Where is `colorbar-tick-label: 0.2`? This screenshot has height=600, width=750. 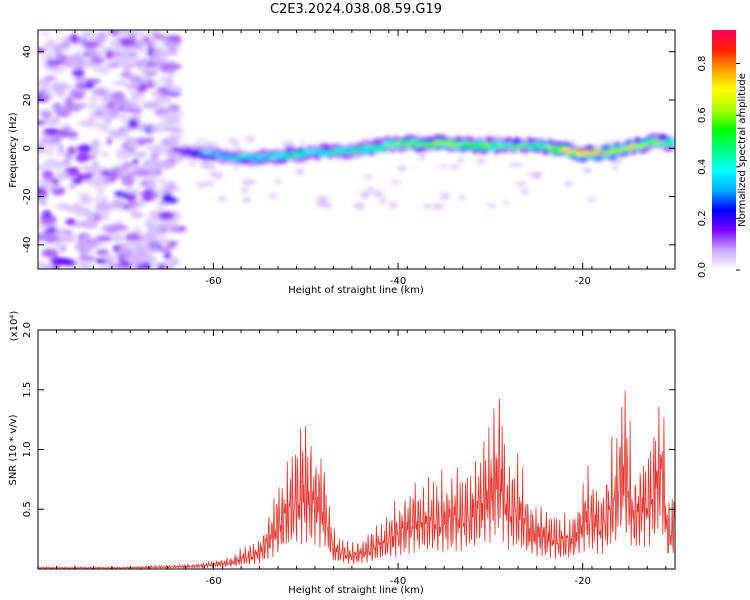 colorbar-tick-label: 0.2 is located at coordinates (702, 218).